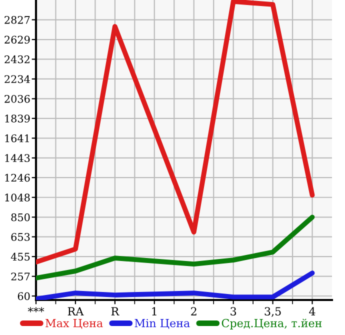 The height and width of the screenshot is (335, 345). I want to click on y-tick-label: 1048, so click(17, 198).